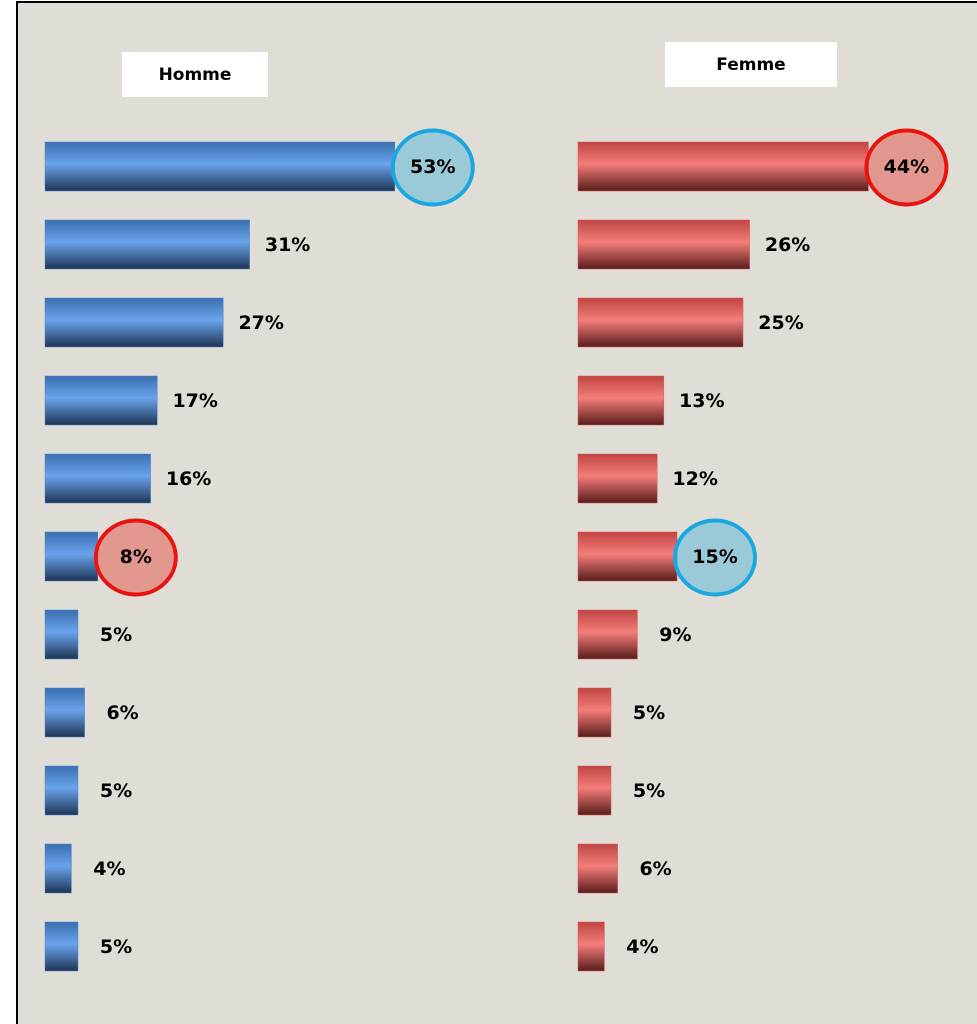  Describe the element at coordinates (188, 479) in the screenshot. I see `value-label: 16%` at that location.